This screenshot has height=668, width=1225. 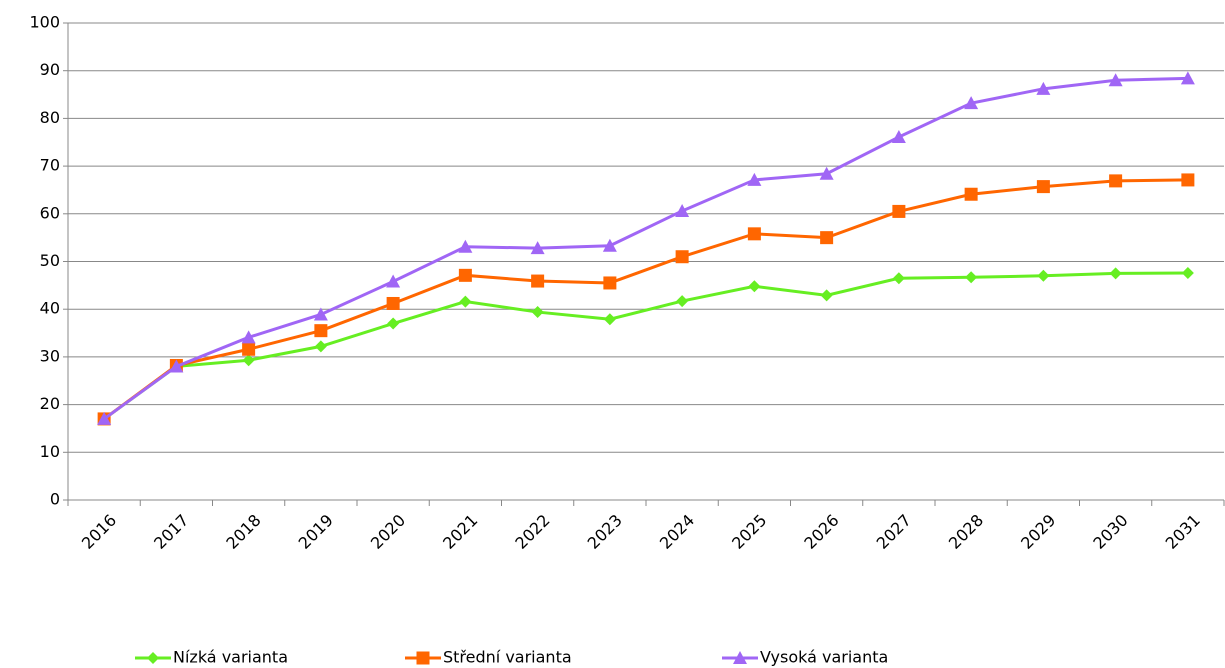 What do you see at coordinates (50, 403) in the screenshot?
I see `y-tick-label: 20` at bounding box center [50, 403].